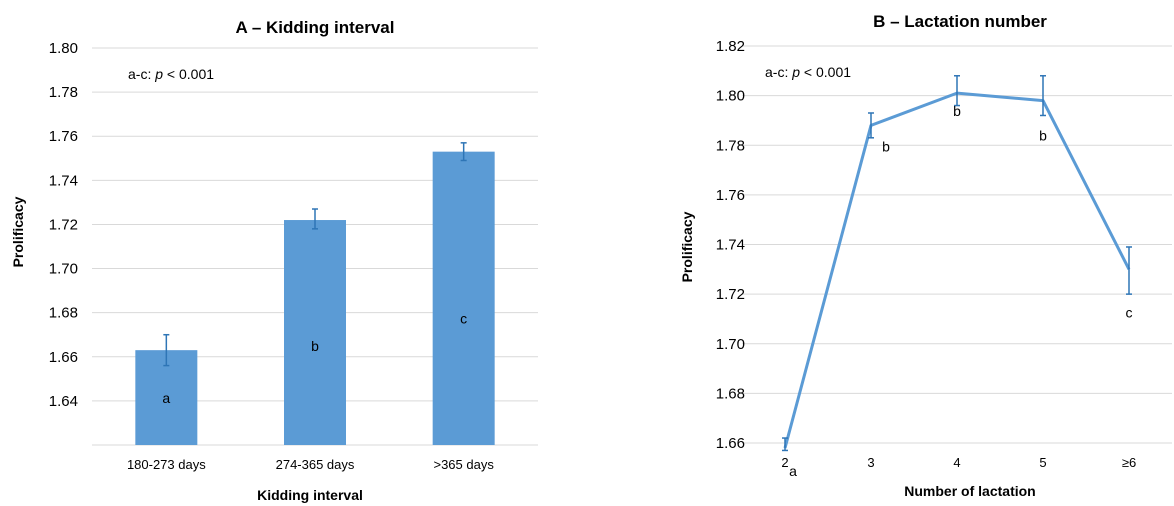 The height and width of the screenshot is (506, 1174). Describe the element at coordinates (730, 294) in the screenshot. I see `chart-b-y-tick-label: 1.72` at that location.